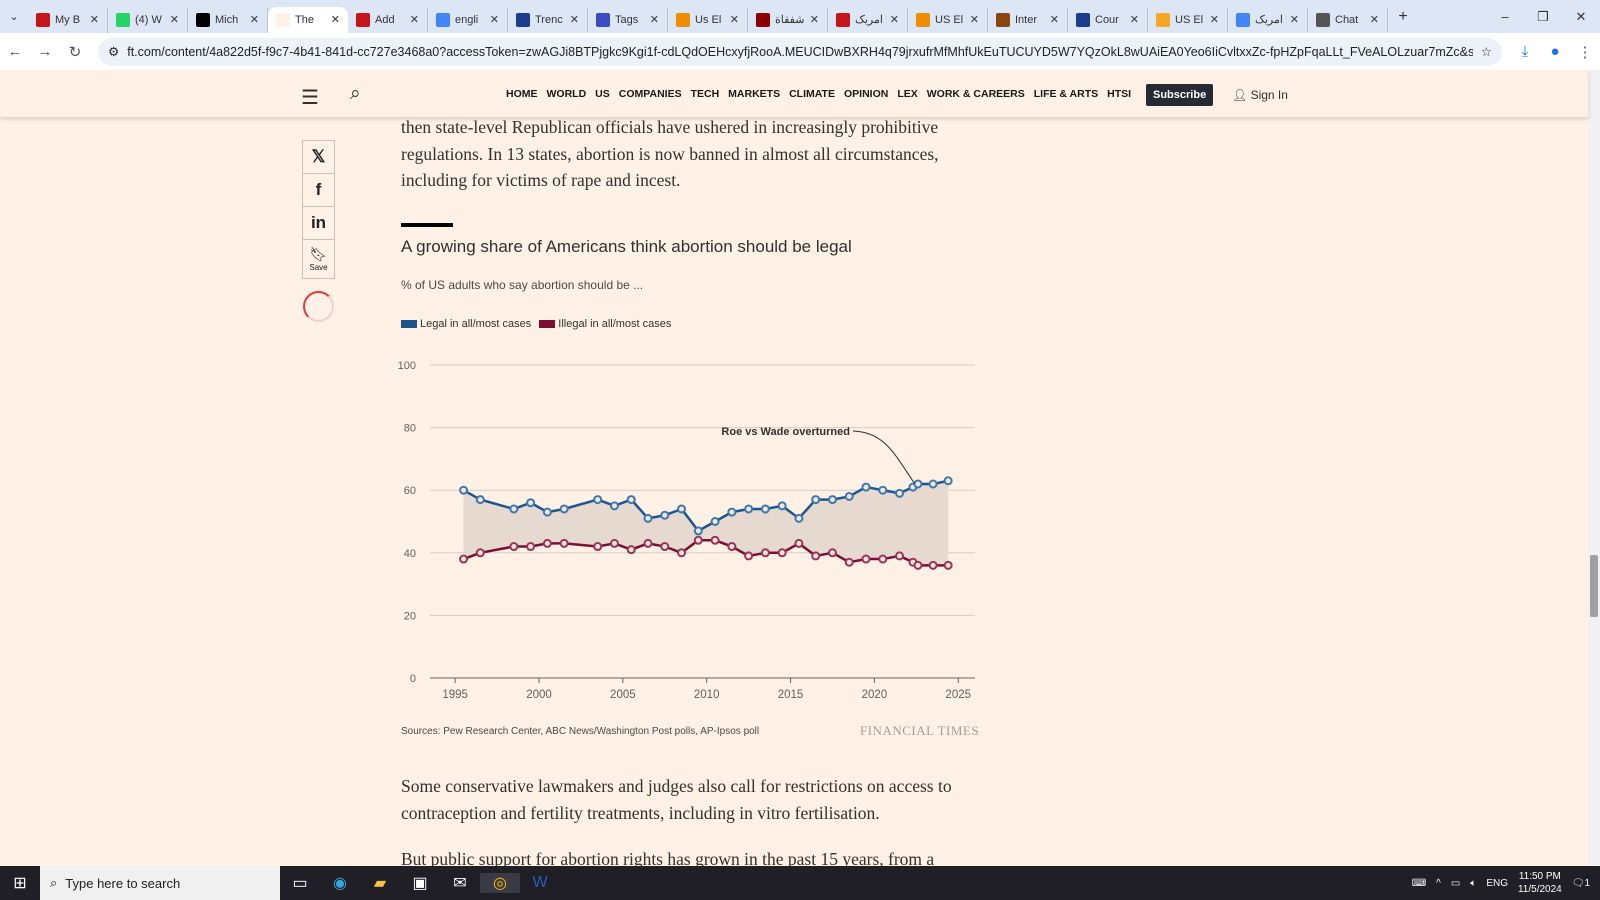 The image size is (1600, 900). What do you see at coordinates (500, 883) in the screenshot?
I see `chrome-icon: ◎` at bounding box center [500, 883].